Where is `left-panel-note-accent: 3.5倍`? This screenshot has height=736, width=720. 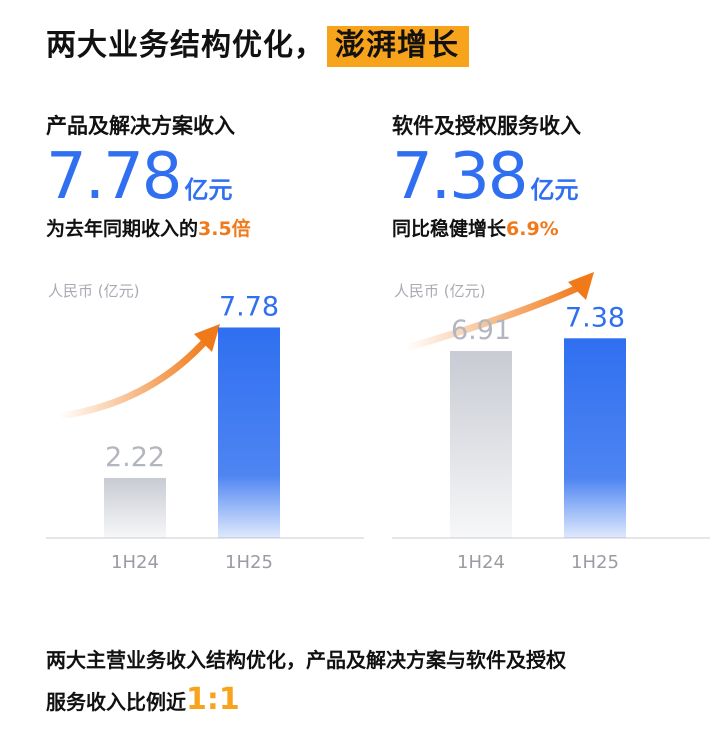 left-panel-note-accent: 3.5倍 is located at coordinates (224, 229).